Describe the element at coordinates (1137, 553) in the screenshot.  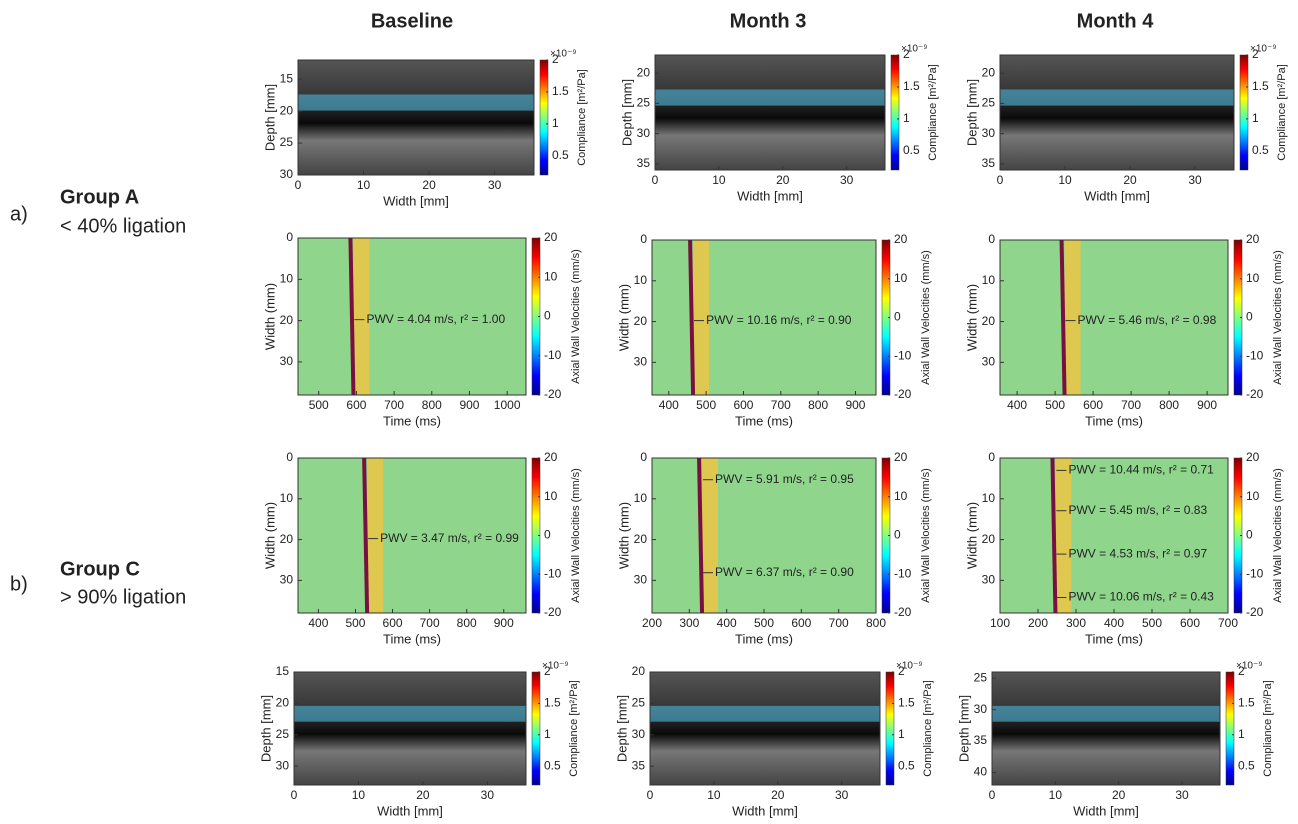
I see `pwv-annotation: PWV = 4.53 m/s, r² = 0.97` at that location.